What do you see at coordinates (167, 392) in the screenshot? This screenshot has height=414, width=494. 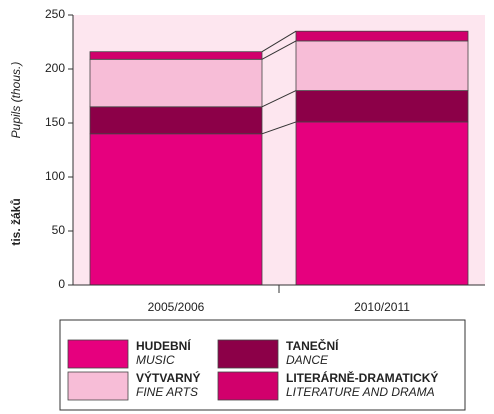 I see `legend-label-en: FINE ARTS` at bounding box center [167, 392].